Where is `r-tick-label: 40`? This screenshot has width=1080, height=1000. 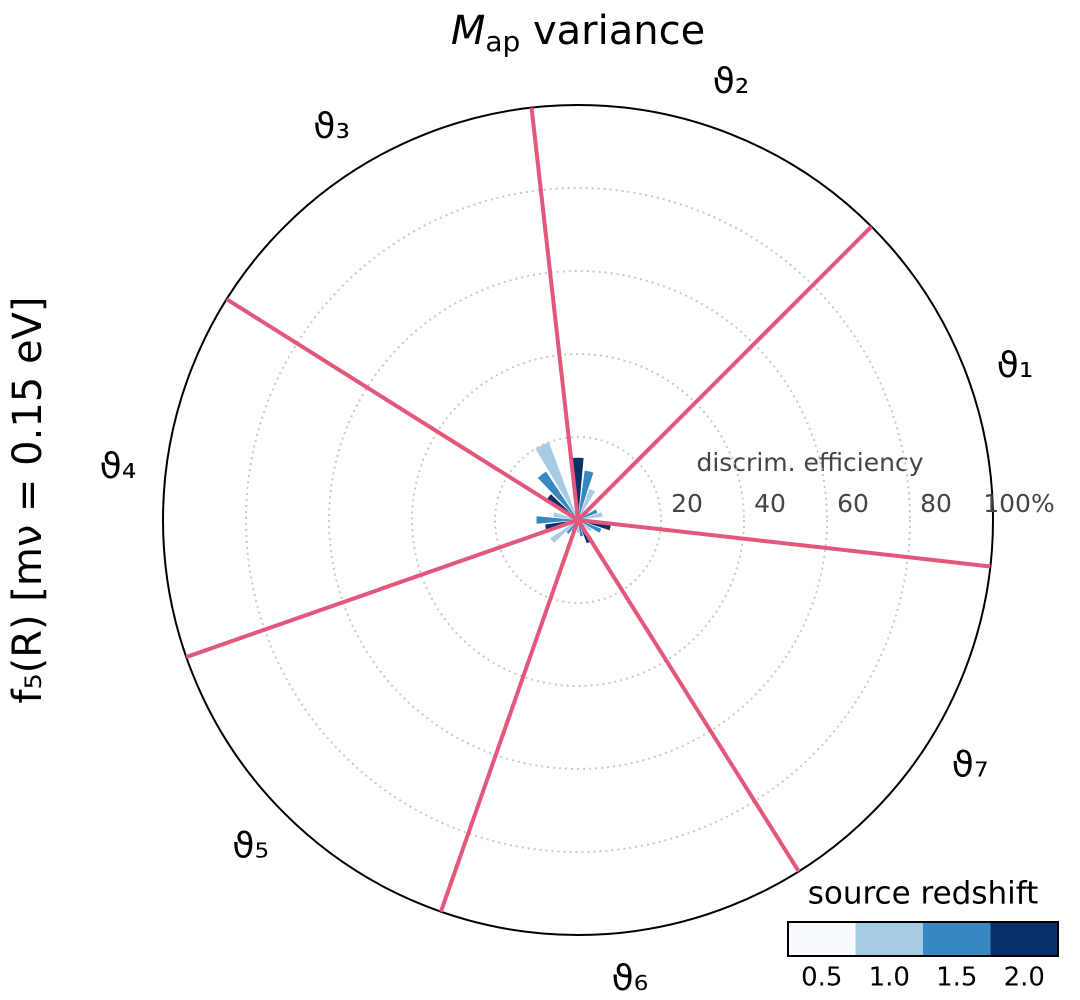
r-tick-label: 40 is located at coordinates (770, 503).